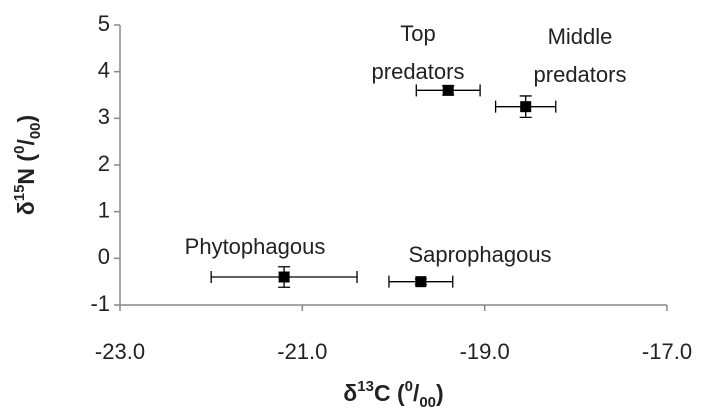 The width and height of the screenshot is (701, 414). Describe the element at coordinates (485, 351) in the screenshot. I see `x-tick-label: -19.0` at that location.